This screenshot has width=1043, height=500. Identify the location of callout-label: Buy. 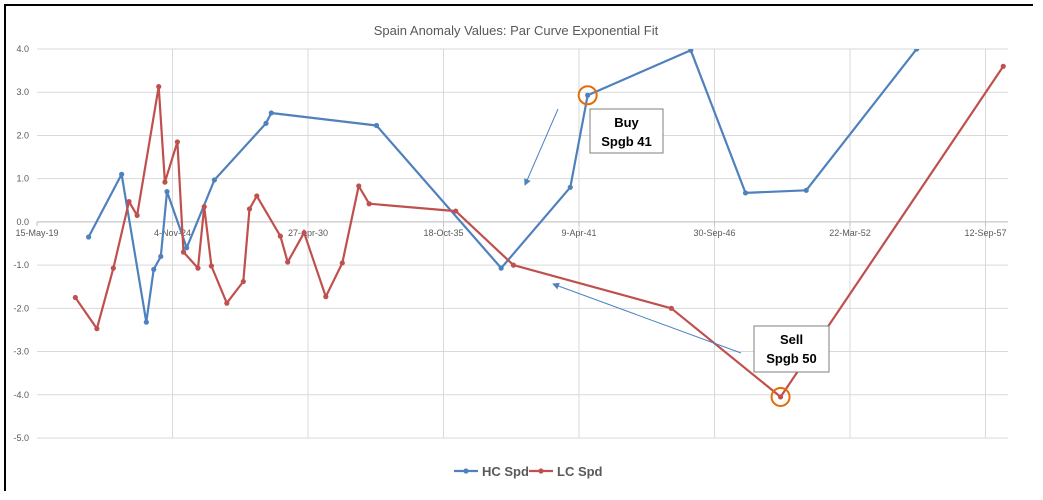
(626, 122).